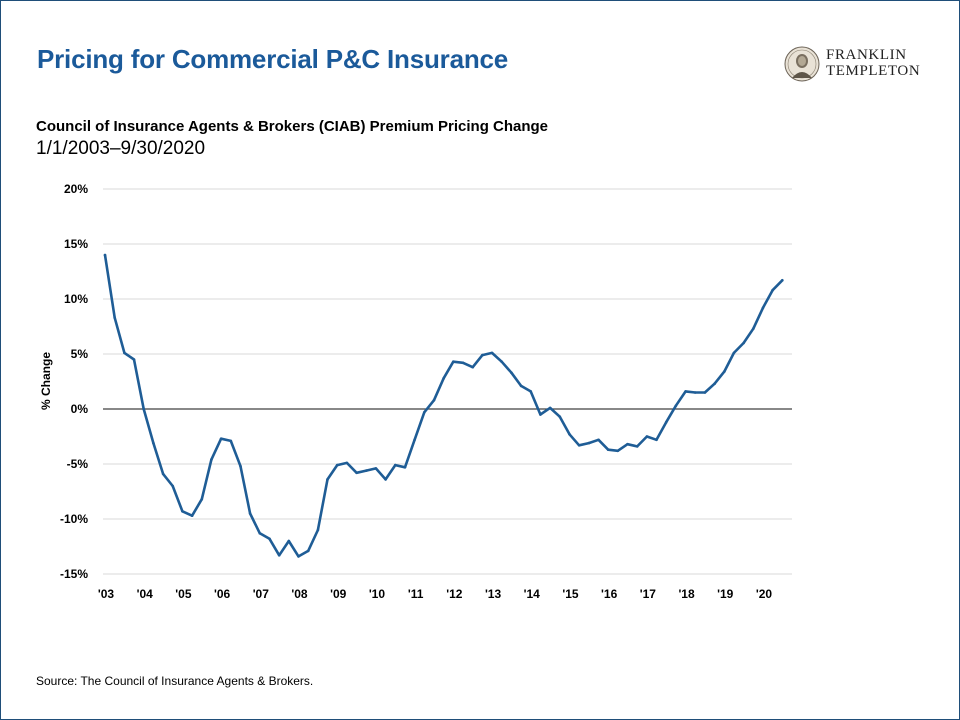 The width and height of the screenshot is (960, 720). I want to click on y-tick-label: -10%, so click(74, 519).